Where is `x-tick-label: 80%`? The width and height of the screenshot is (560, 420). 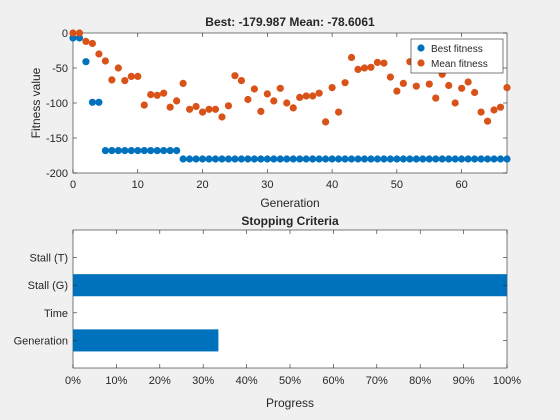
x-tick-label: 80% is located at coordinates (420, 381).